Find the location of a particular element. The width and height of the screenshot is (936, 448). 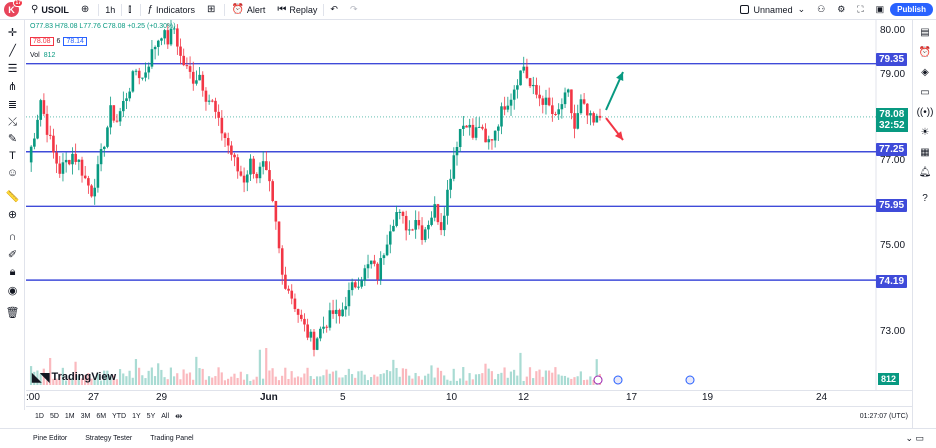

tab-strategy-tester: Strategy Tester is located at coordinates (109, 438).